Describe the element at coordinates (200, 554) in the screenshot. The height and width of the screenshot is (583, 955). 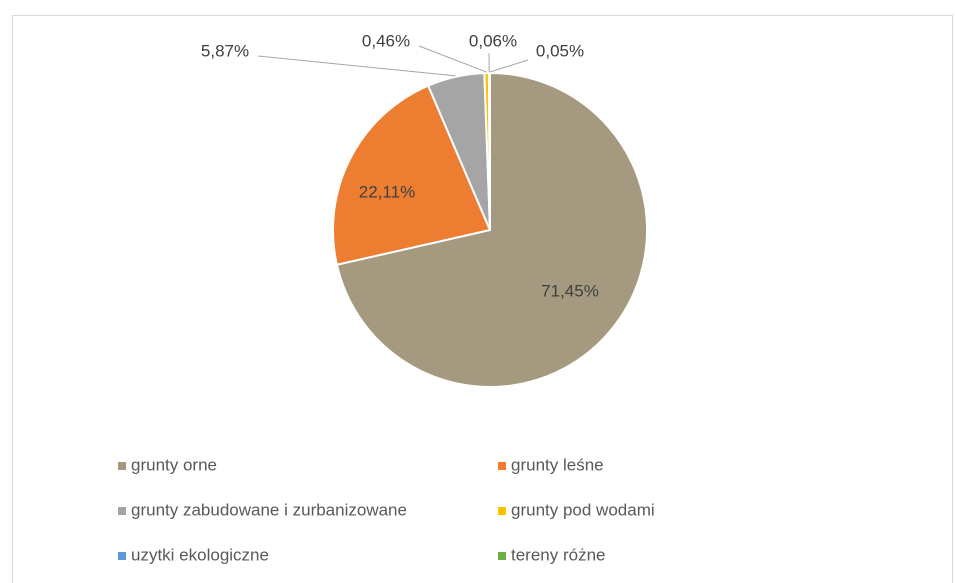
I see `legend-label: uzytki ekologiczne` at that location.